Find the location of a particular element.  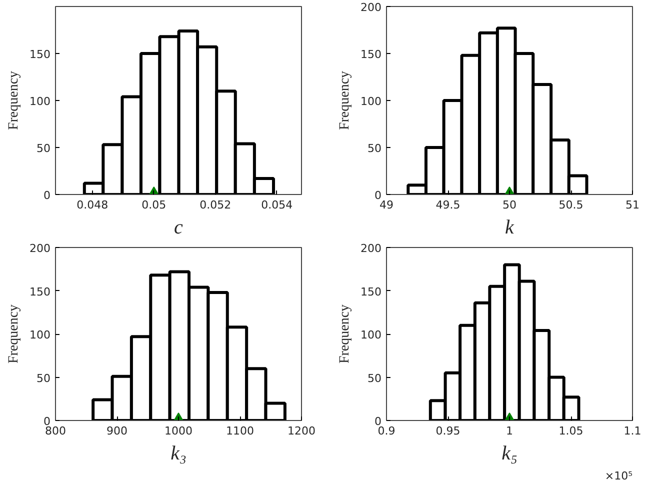

x-tick-label: 0.052 is located at coordinates (216, 205).